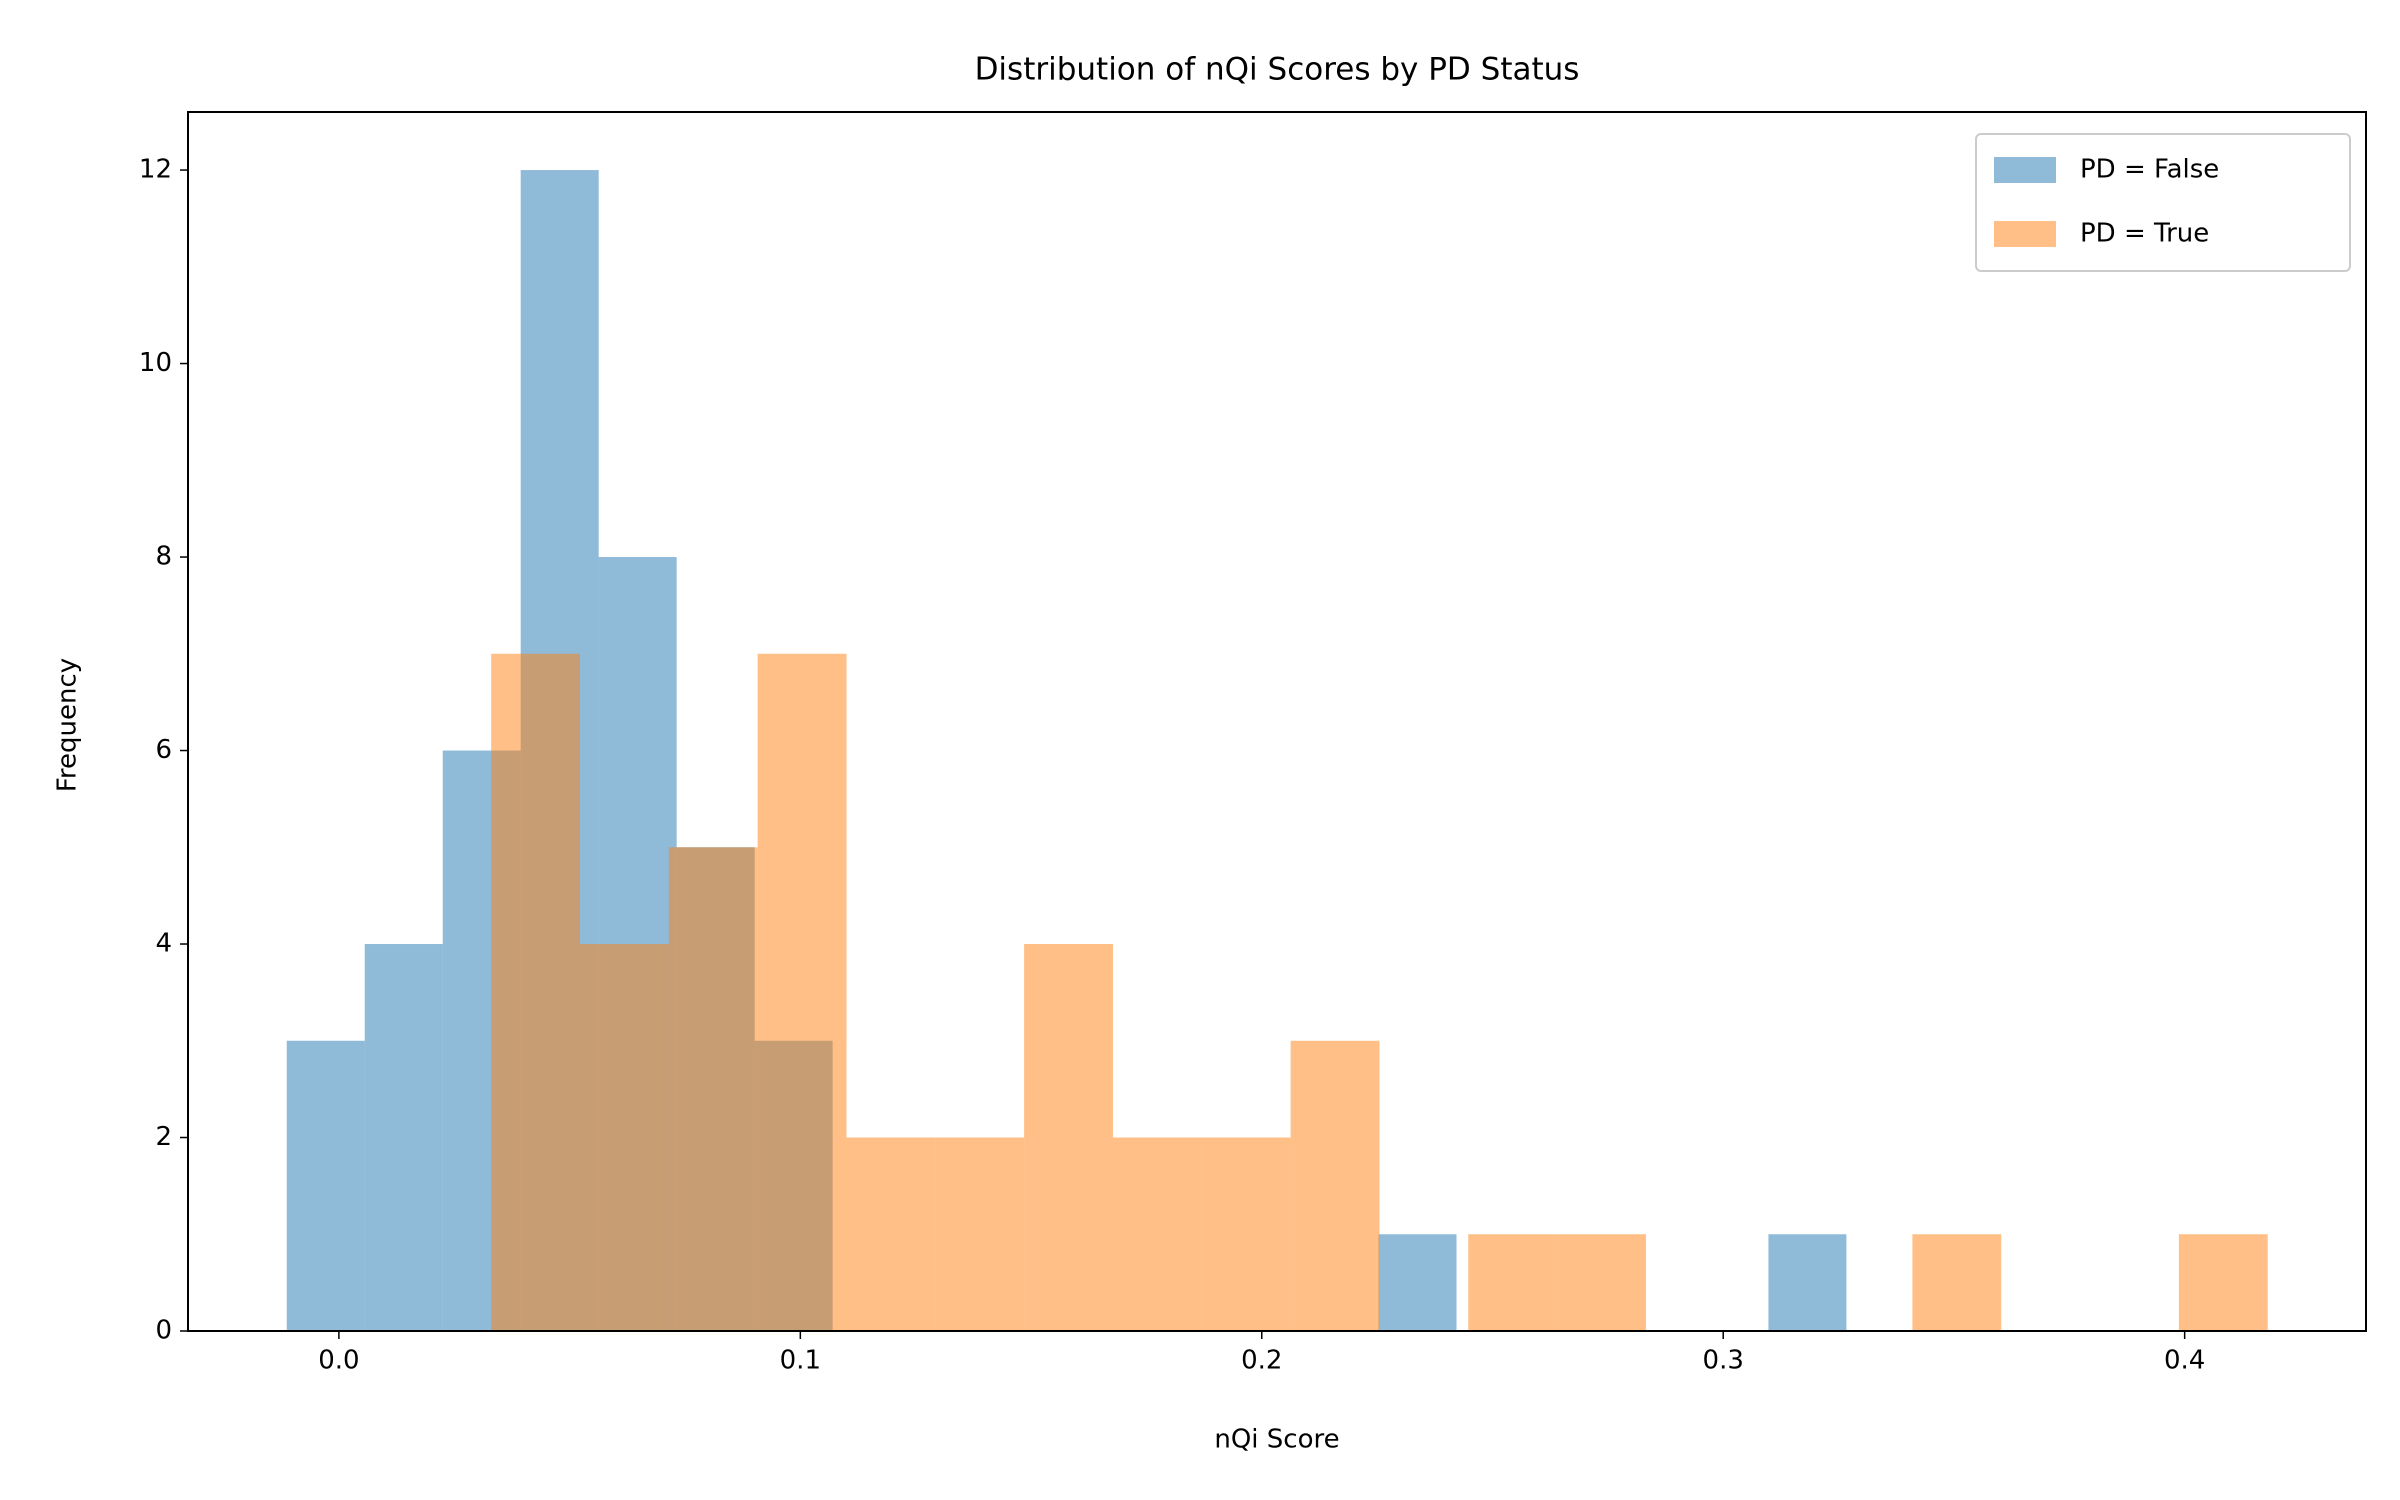  What do you see at coordinates (68, 725) in the screenshot?
I see `y-axis-label: Frequency` at bounding box center [68, 725].